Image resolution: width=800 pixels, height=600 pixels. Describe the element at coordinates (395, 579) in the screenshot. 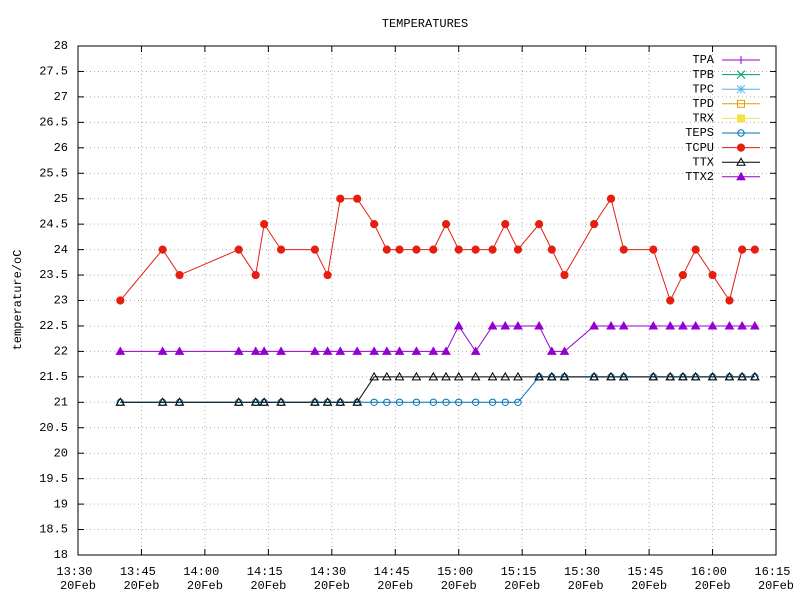

I see `x-tick-label: 14:45 20Feb` at that location.